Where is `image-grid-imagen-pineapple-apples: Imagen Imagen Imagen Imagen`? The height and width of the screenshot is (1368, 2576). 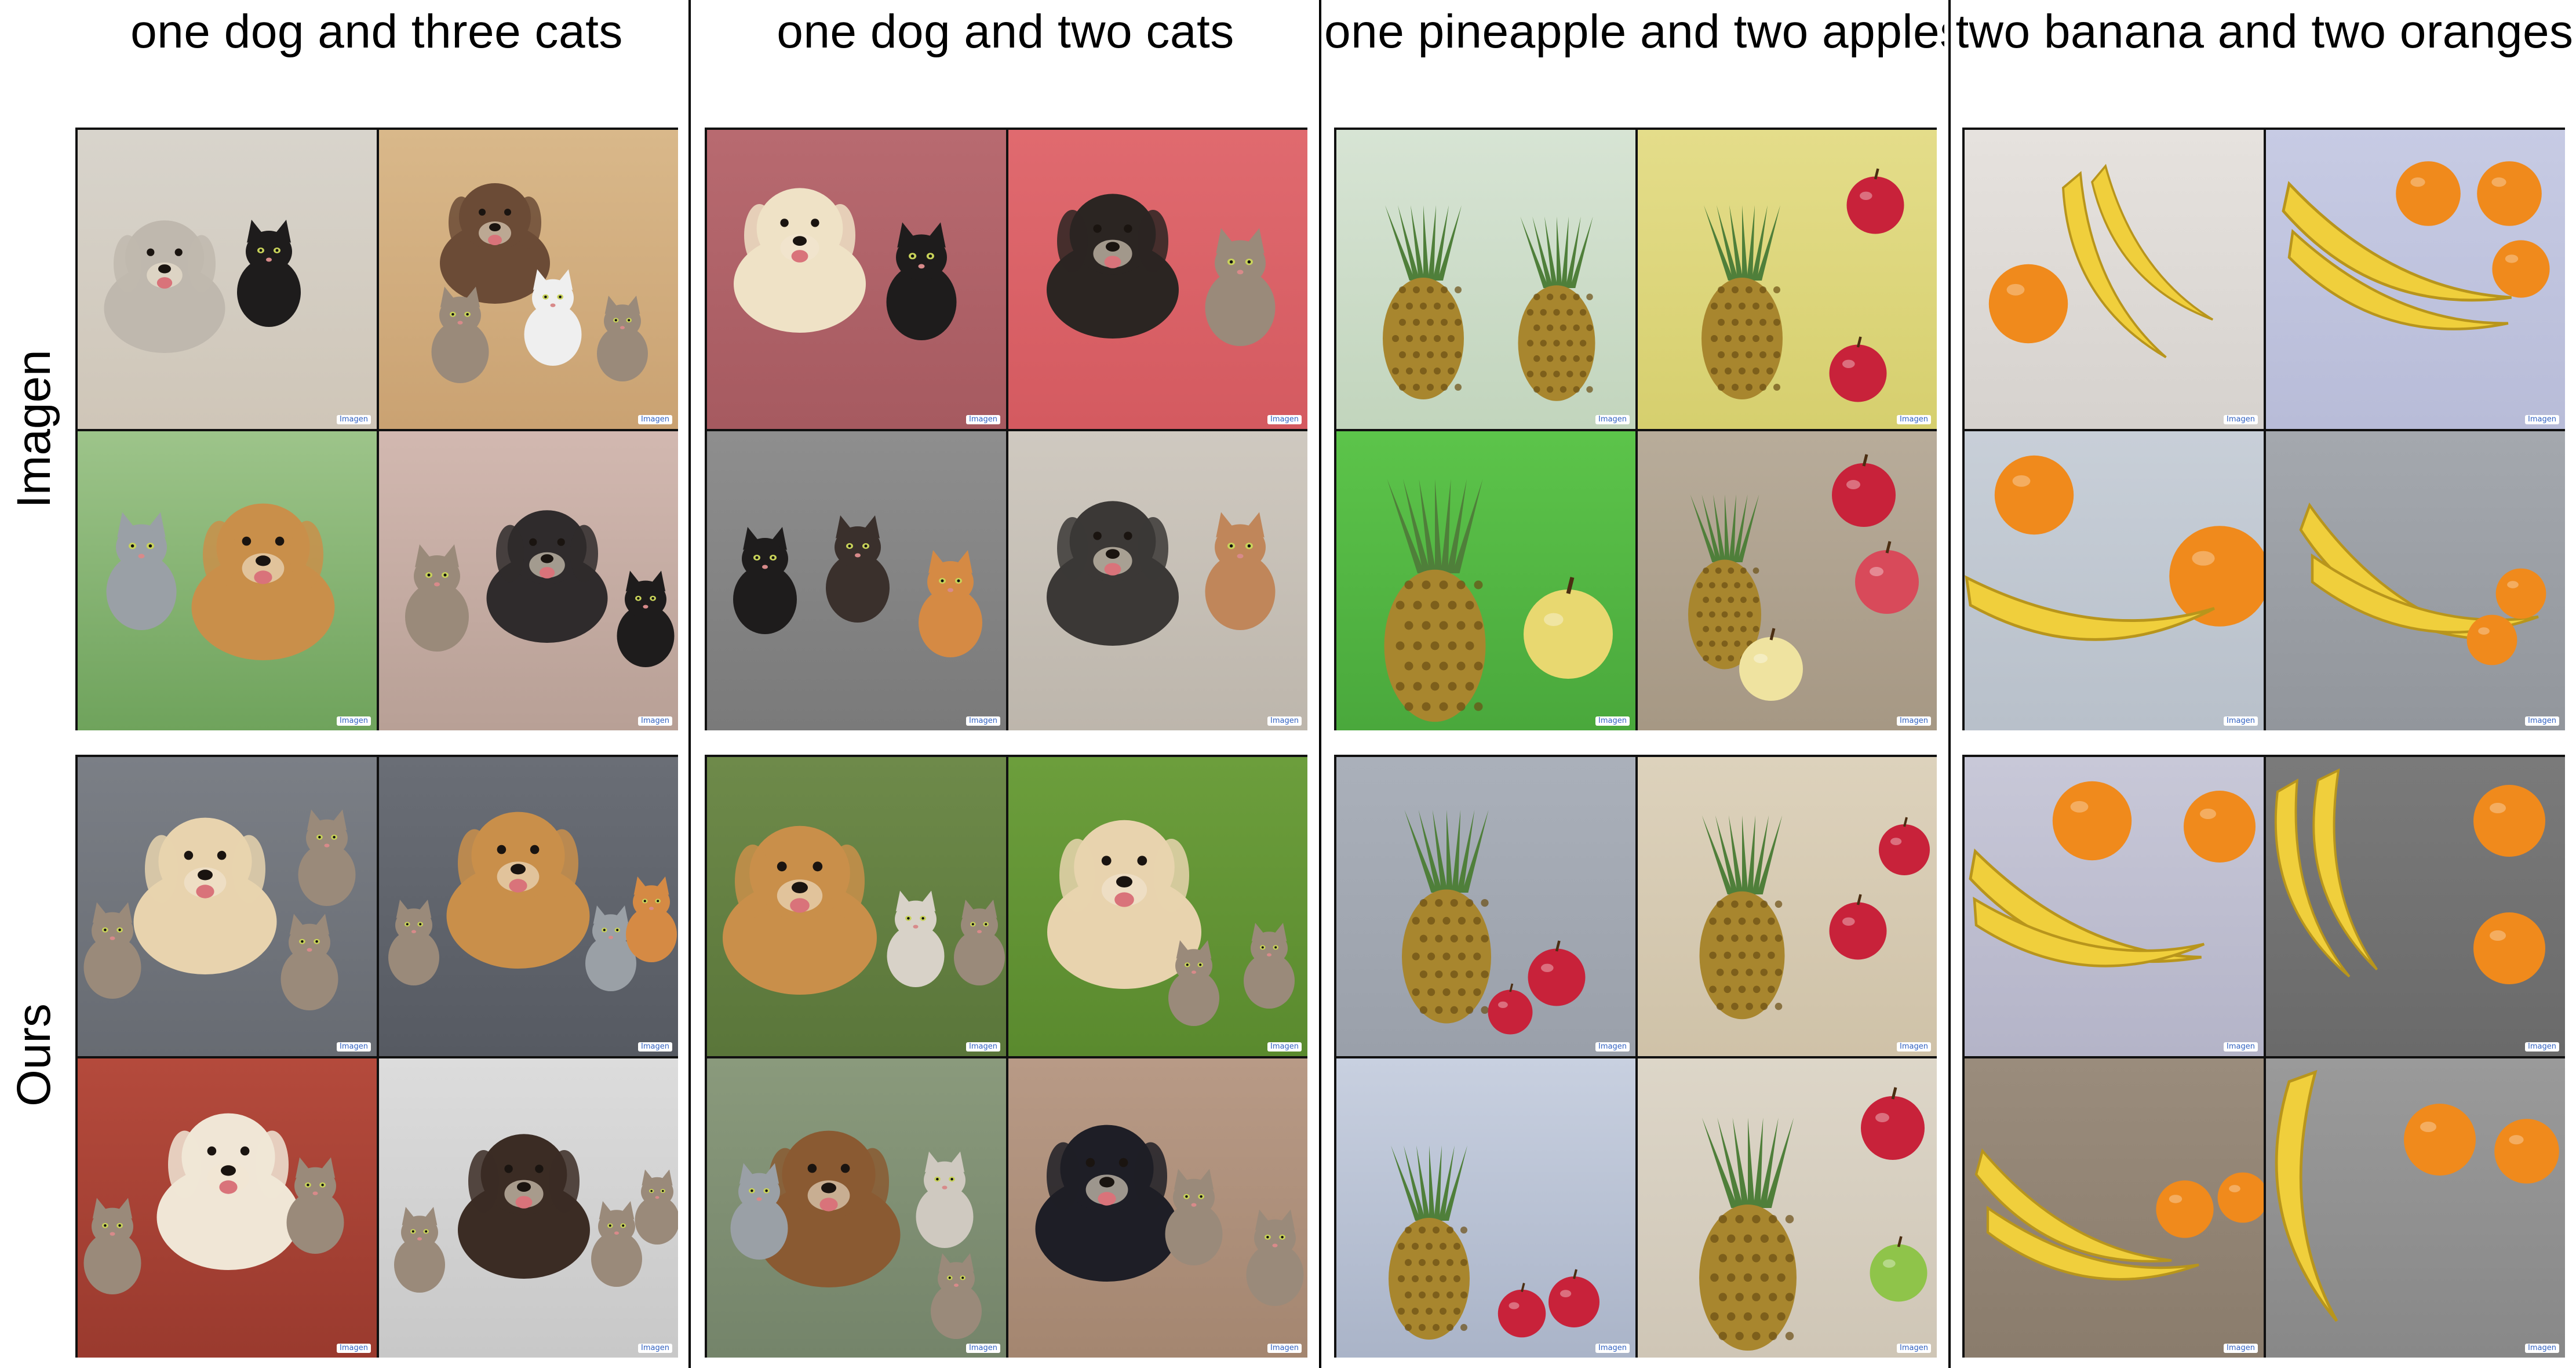 image-grid-imagen-pineapple-apples: Imagen Imagen Imagen Imagen is located at coordinates (1636, 429).